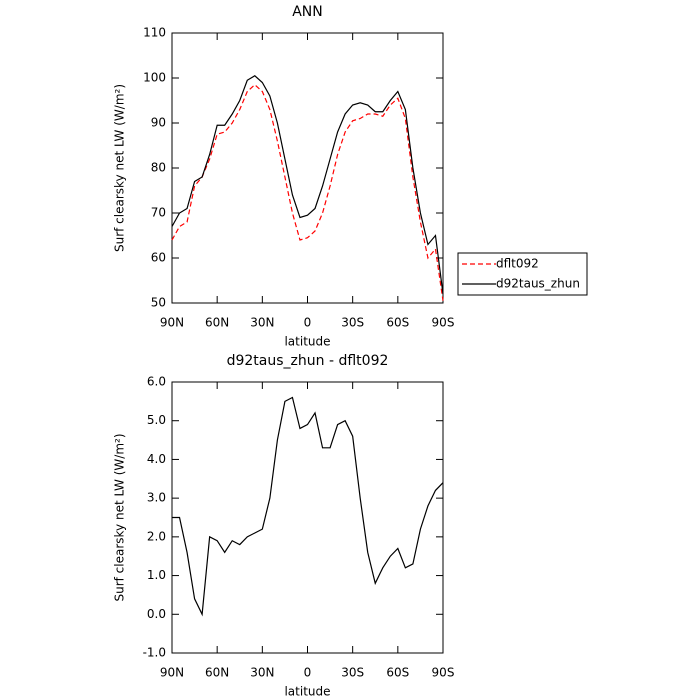 This screenshot has width=700, height=700. I want to click on y-tick-label: 110, so click(154, 33).